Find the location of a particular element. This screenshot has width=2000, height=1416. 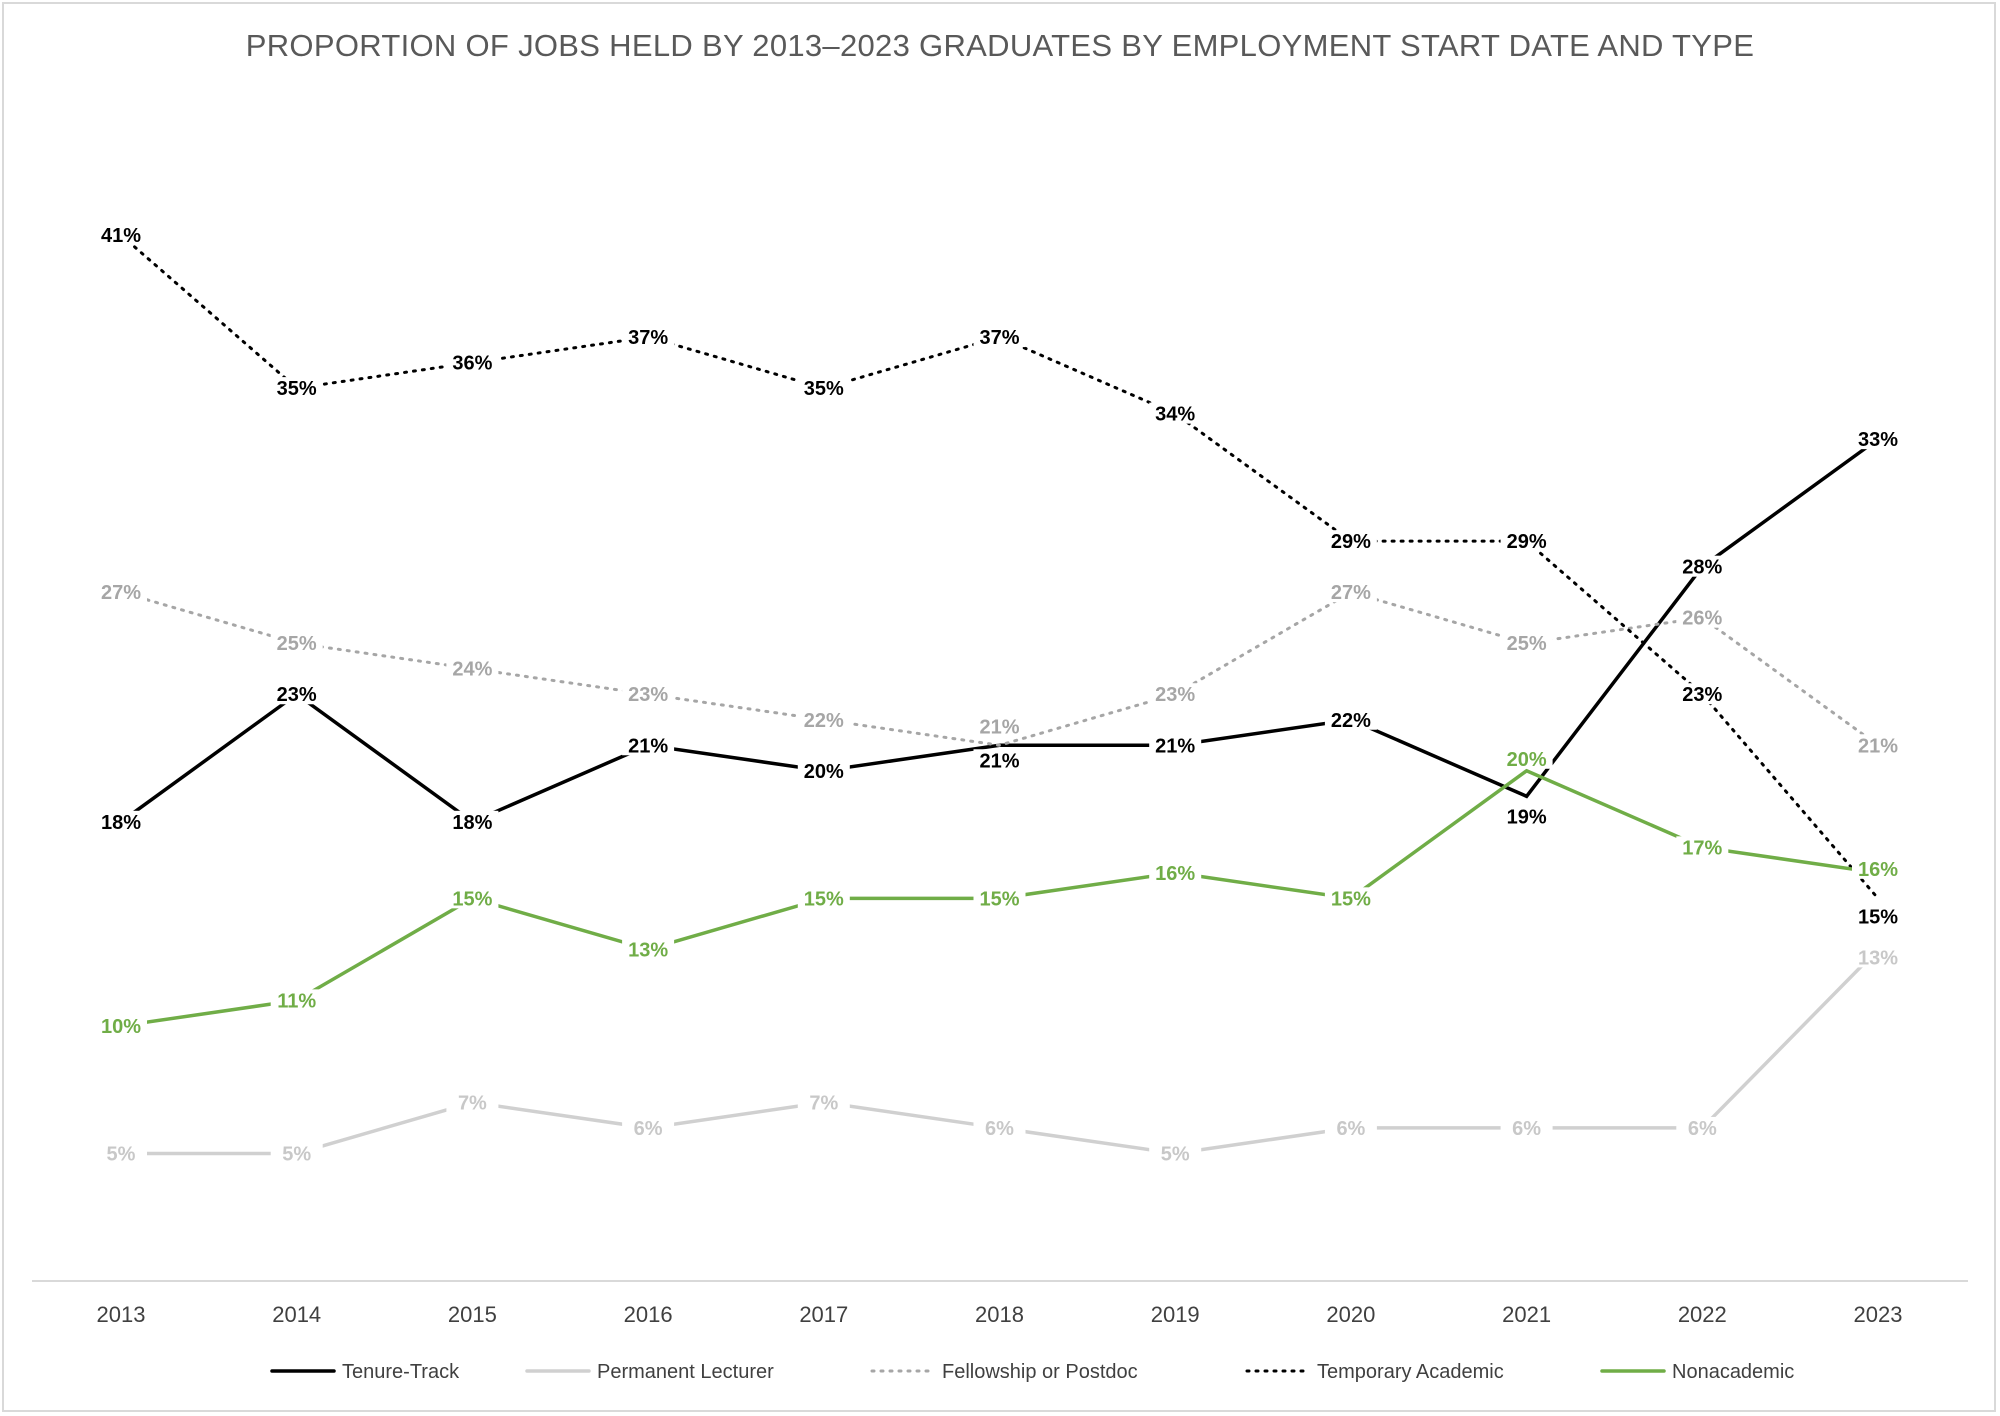

series-line-fellowship-or-postdoc is located at coordinates (999, 668).